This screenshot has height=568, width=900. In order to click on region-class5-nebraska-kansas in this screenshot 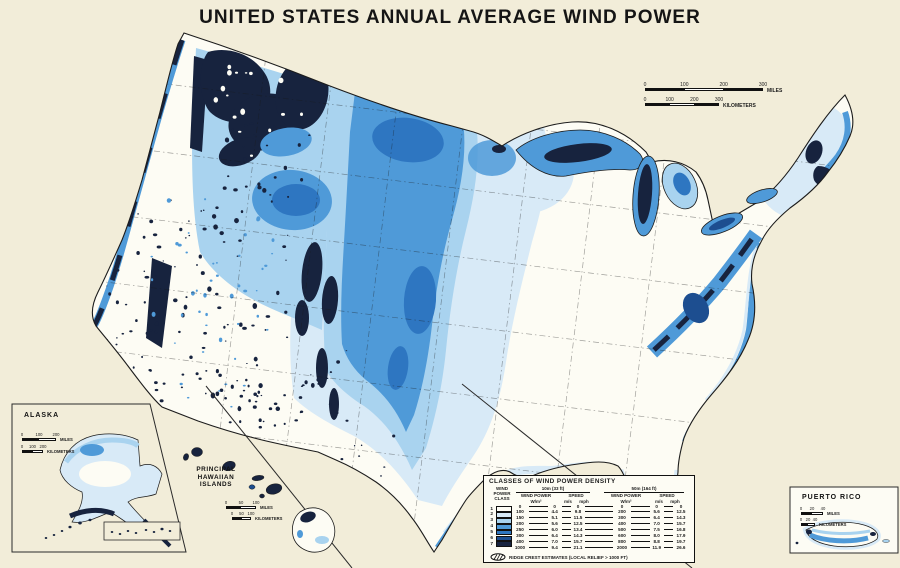, I will do `click(420, 300)`.